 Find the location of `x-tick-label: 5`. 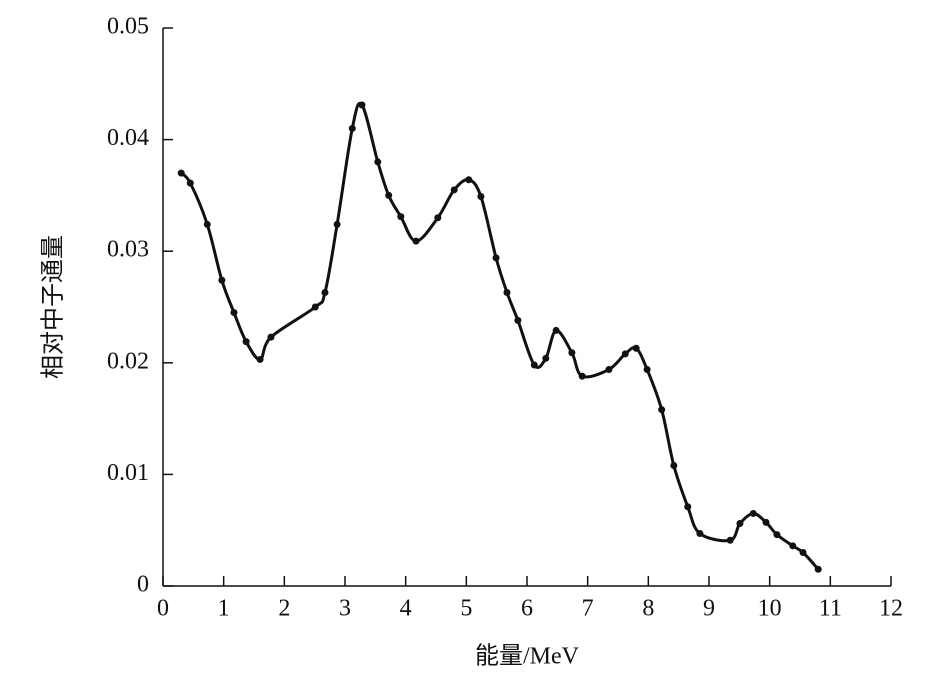

x-tick-label: 5 is located at coordinates (466, 609).